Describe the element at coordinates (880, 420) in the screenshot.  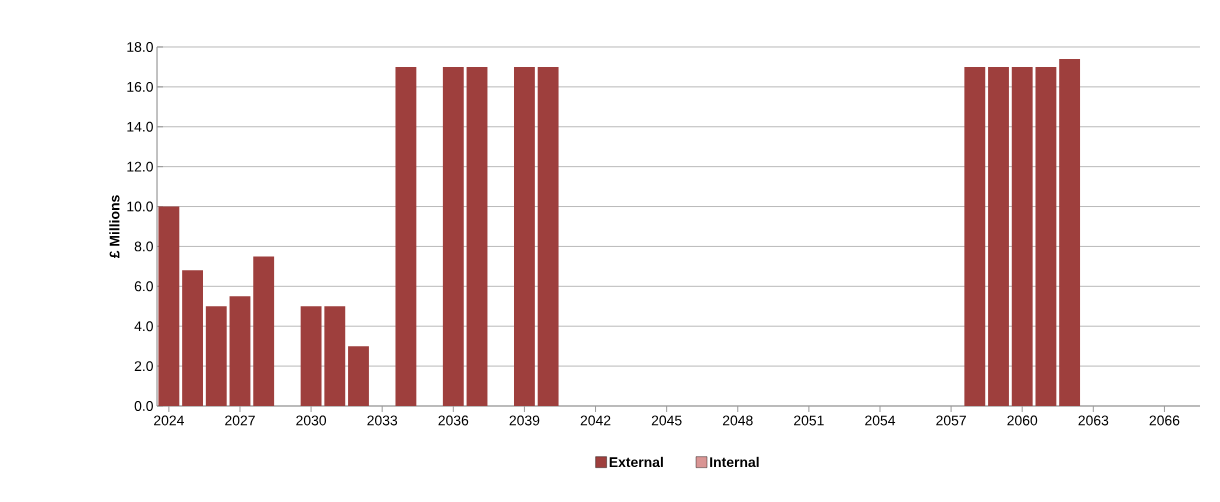
I see `x-tick-label: 2054` at that location.